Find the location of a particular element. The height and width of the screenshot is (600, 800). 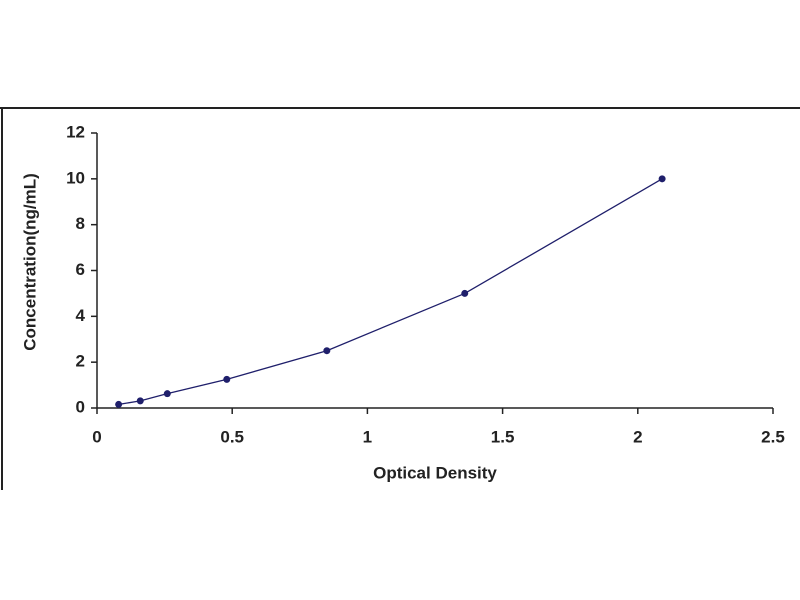

y-tick-label: 4 is located at coordinates (81, 315).